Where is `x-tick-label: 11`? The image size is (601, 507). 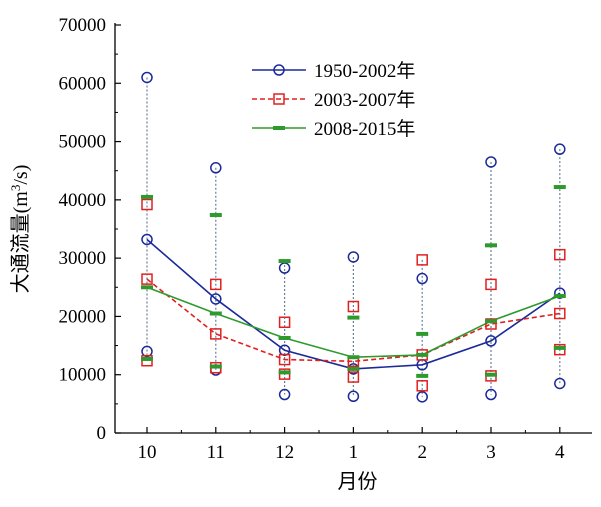
x-tick-label: 11 is located at coordinates (216, 452).